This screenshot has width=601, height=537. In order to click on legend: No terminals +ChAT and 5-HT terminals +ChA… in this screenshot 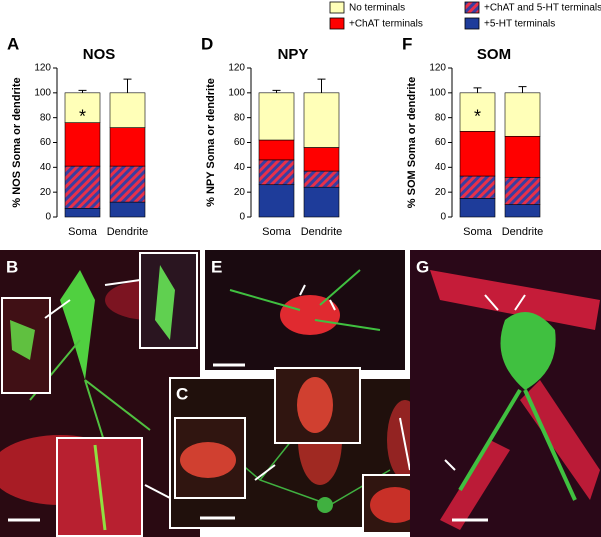, I will do `click(465, 15)`.